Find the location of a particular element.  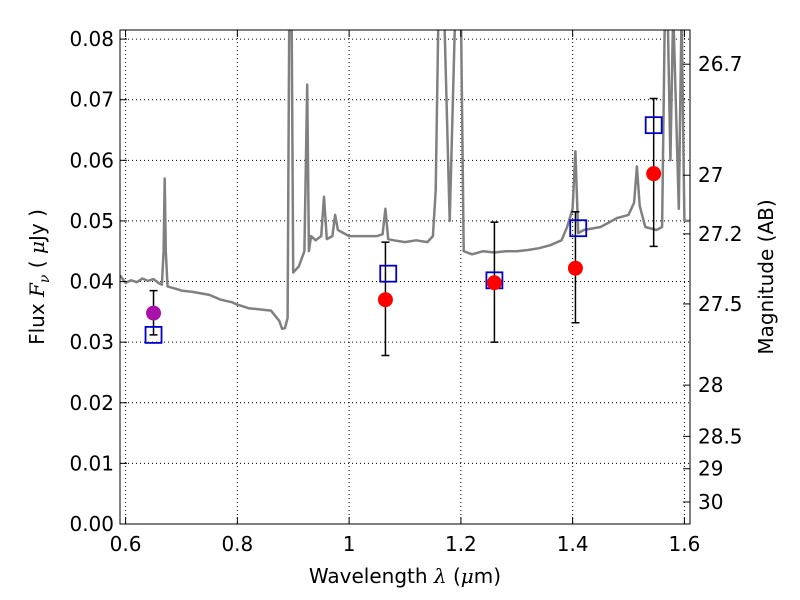

y2-tick-label: 29 is located at coordinates (710, 469).